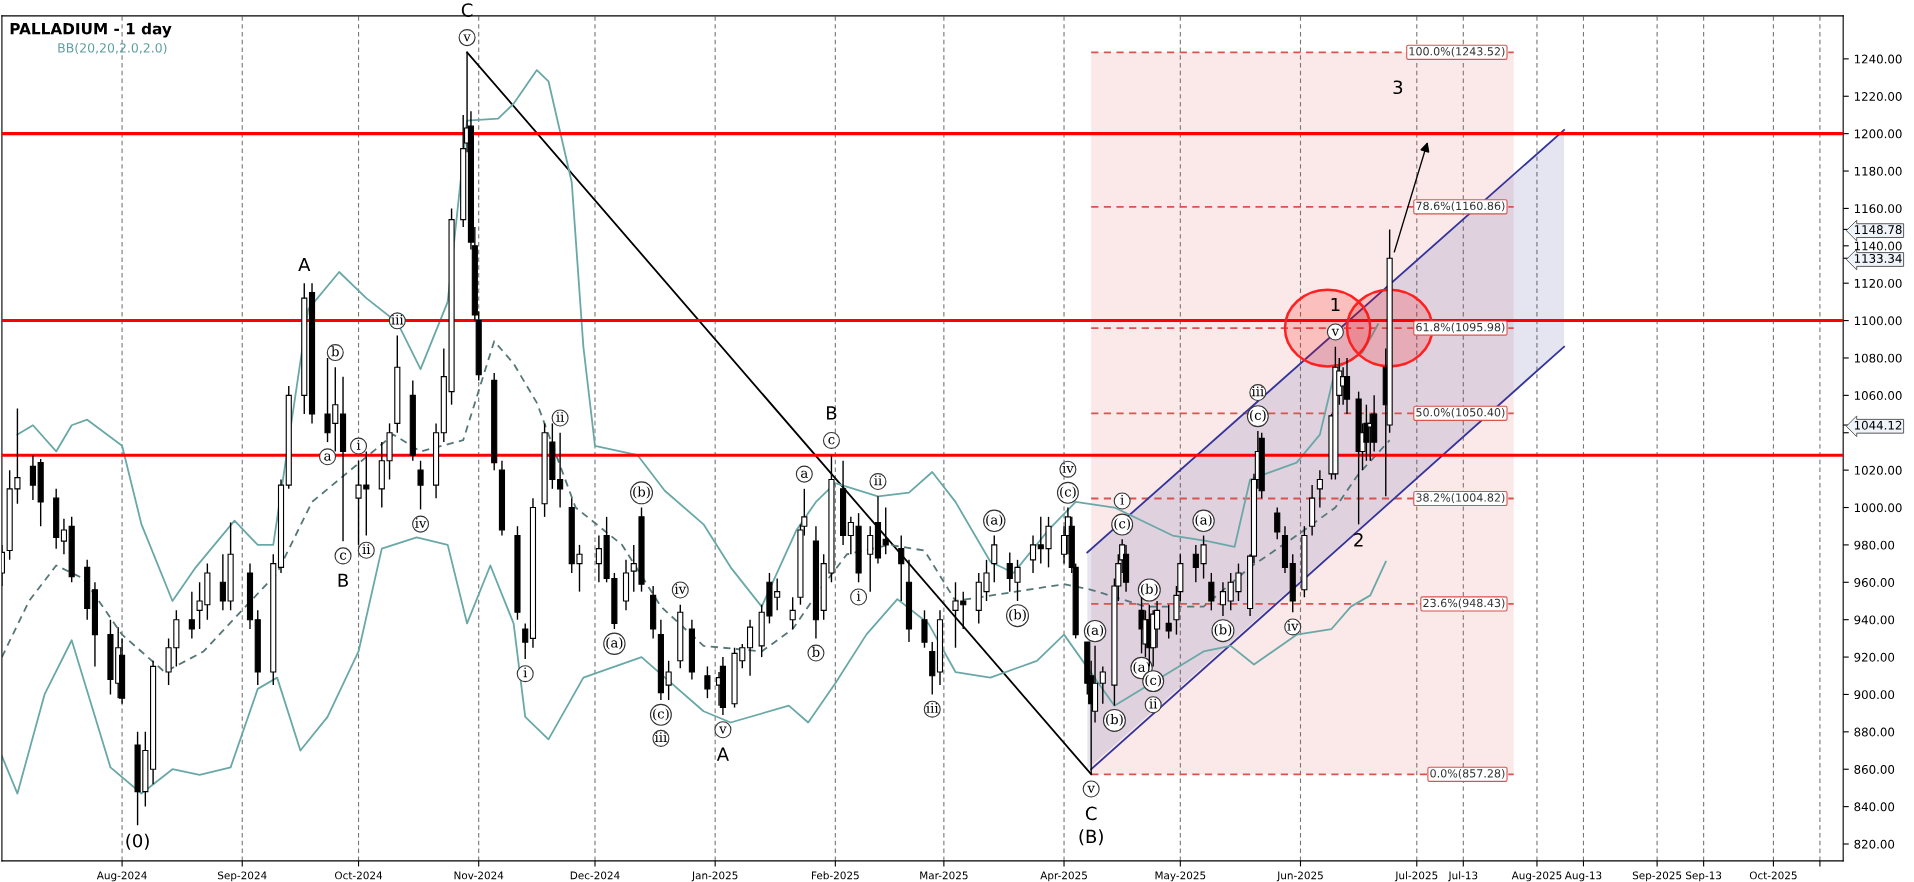 This screenshot has height=882, width=1914. Describe the element at coordinates (479, 875) in the screenshot. I see `x-tick-label: Nov-2024` at that location.